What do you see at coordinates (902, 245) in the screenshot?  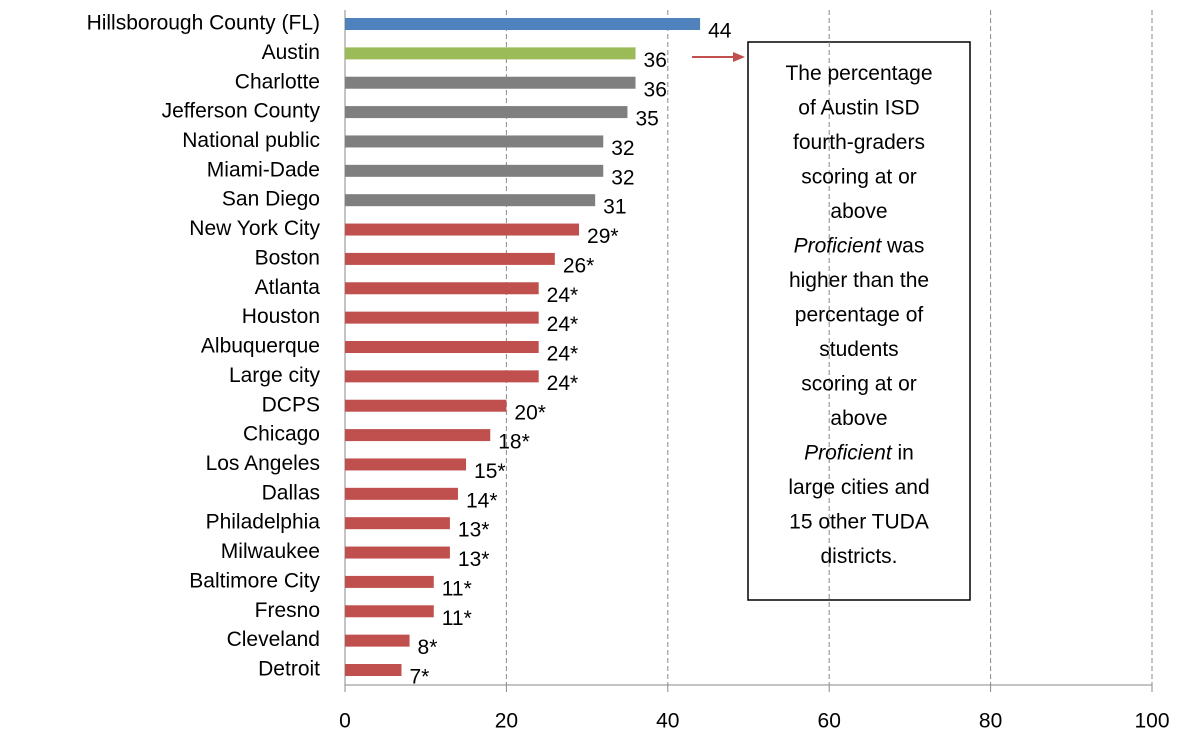 I see `annotation-text: was` at bounding box center [902, 245].